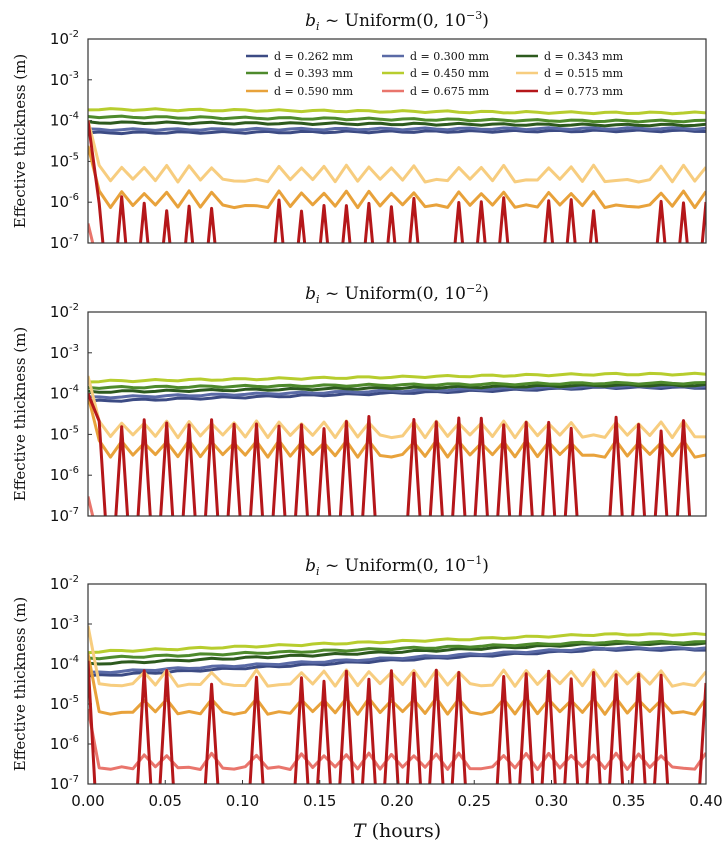  I want to click on panel-title: bi ~ Uniform(0, 10−1), so click(397, 566).